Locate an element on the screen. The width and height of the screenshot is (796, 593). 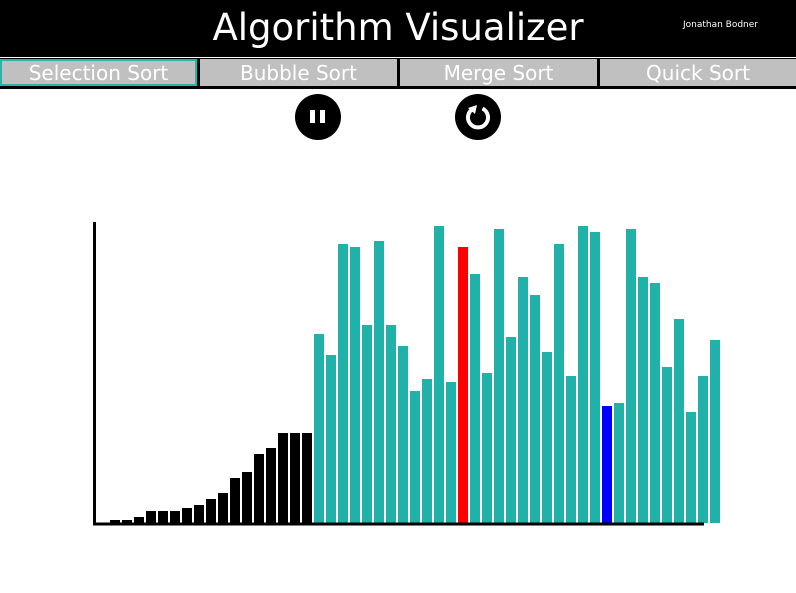
bar-minimum is located at coordinates (607, 464).